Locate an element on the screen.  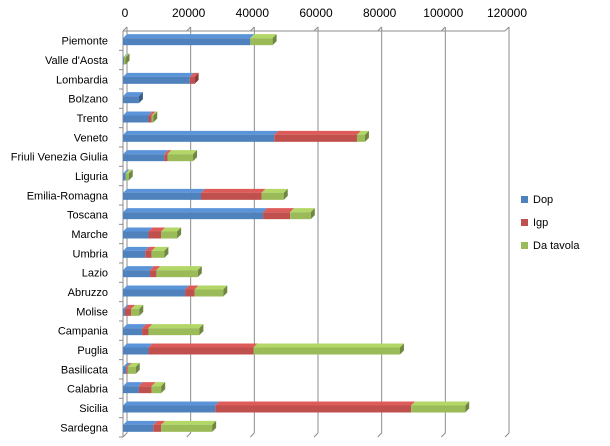
x-tick-label: 20000 is located at coordinates (189, 13).